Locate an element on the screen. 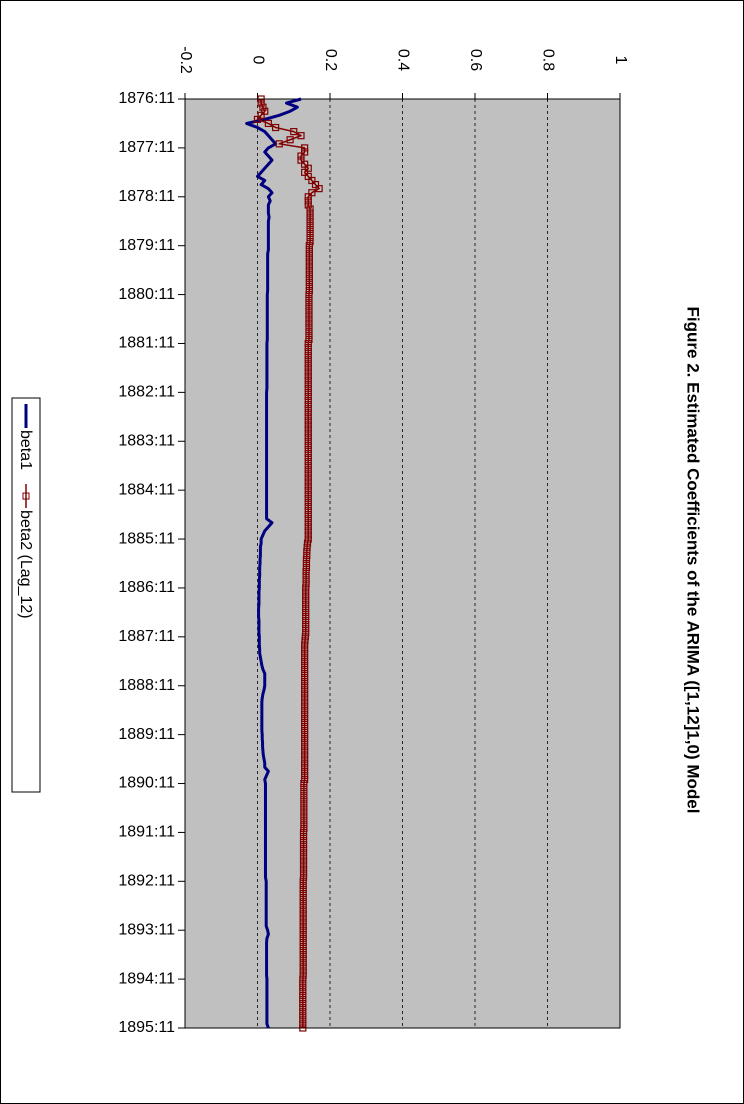 The width and height of the screenshot is (744, 1104). category-label: 1889:11 is located at coordinates (146, 734).